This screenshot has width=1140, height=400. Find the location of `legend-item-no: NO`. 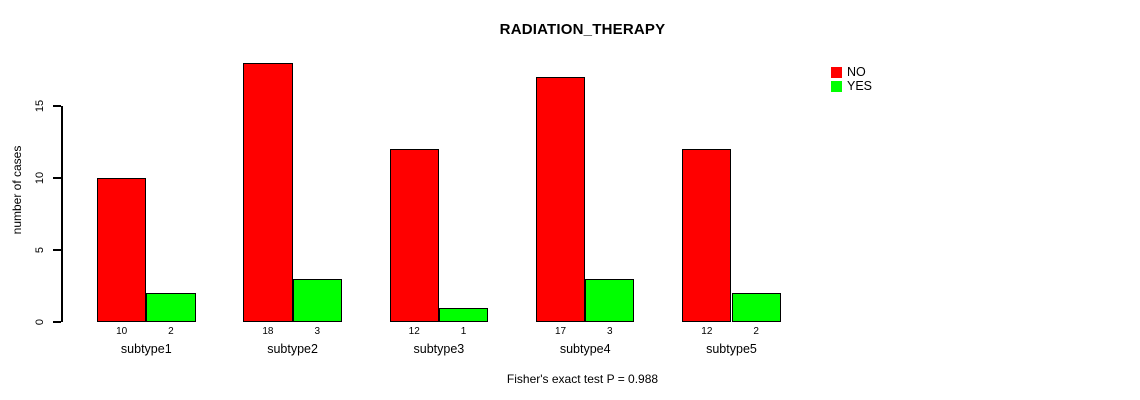

legend-item-no: NO is located at coordinates (851, 72).